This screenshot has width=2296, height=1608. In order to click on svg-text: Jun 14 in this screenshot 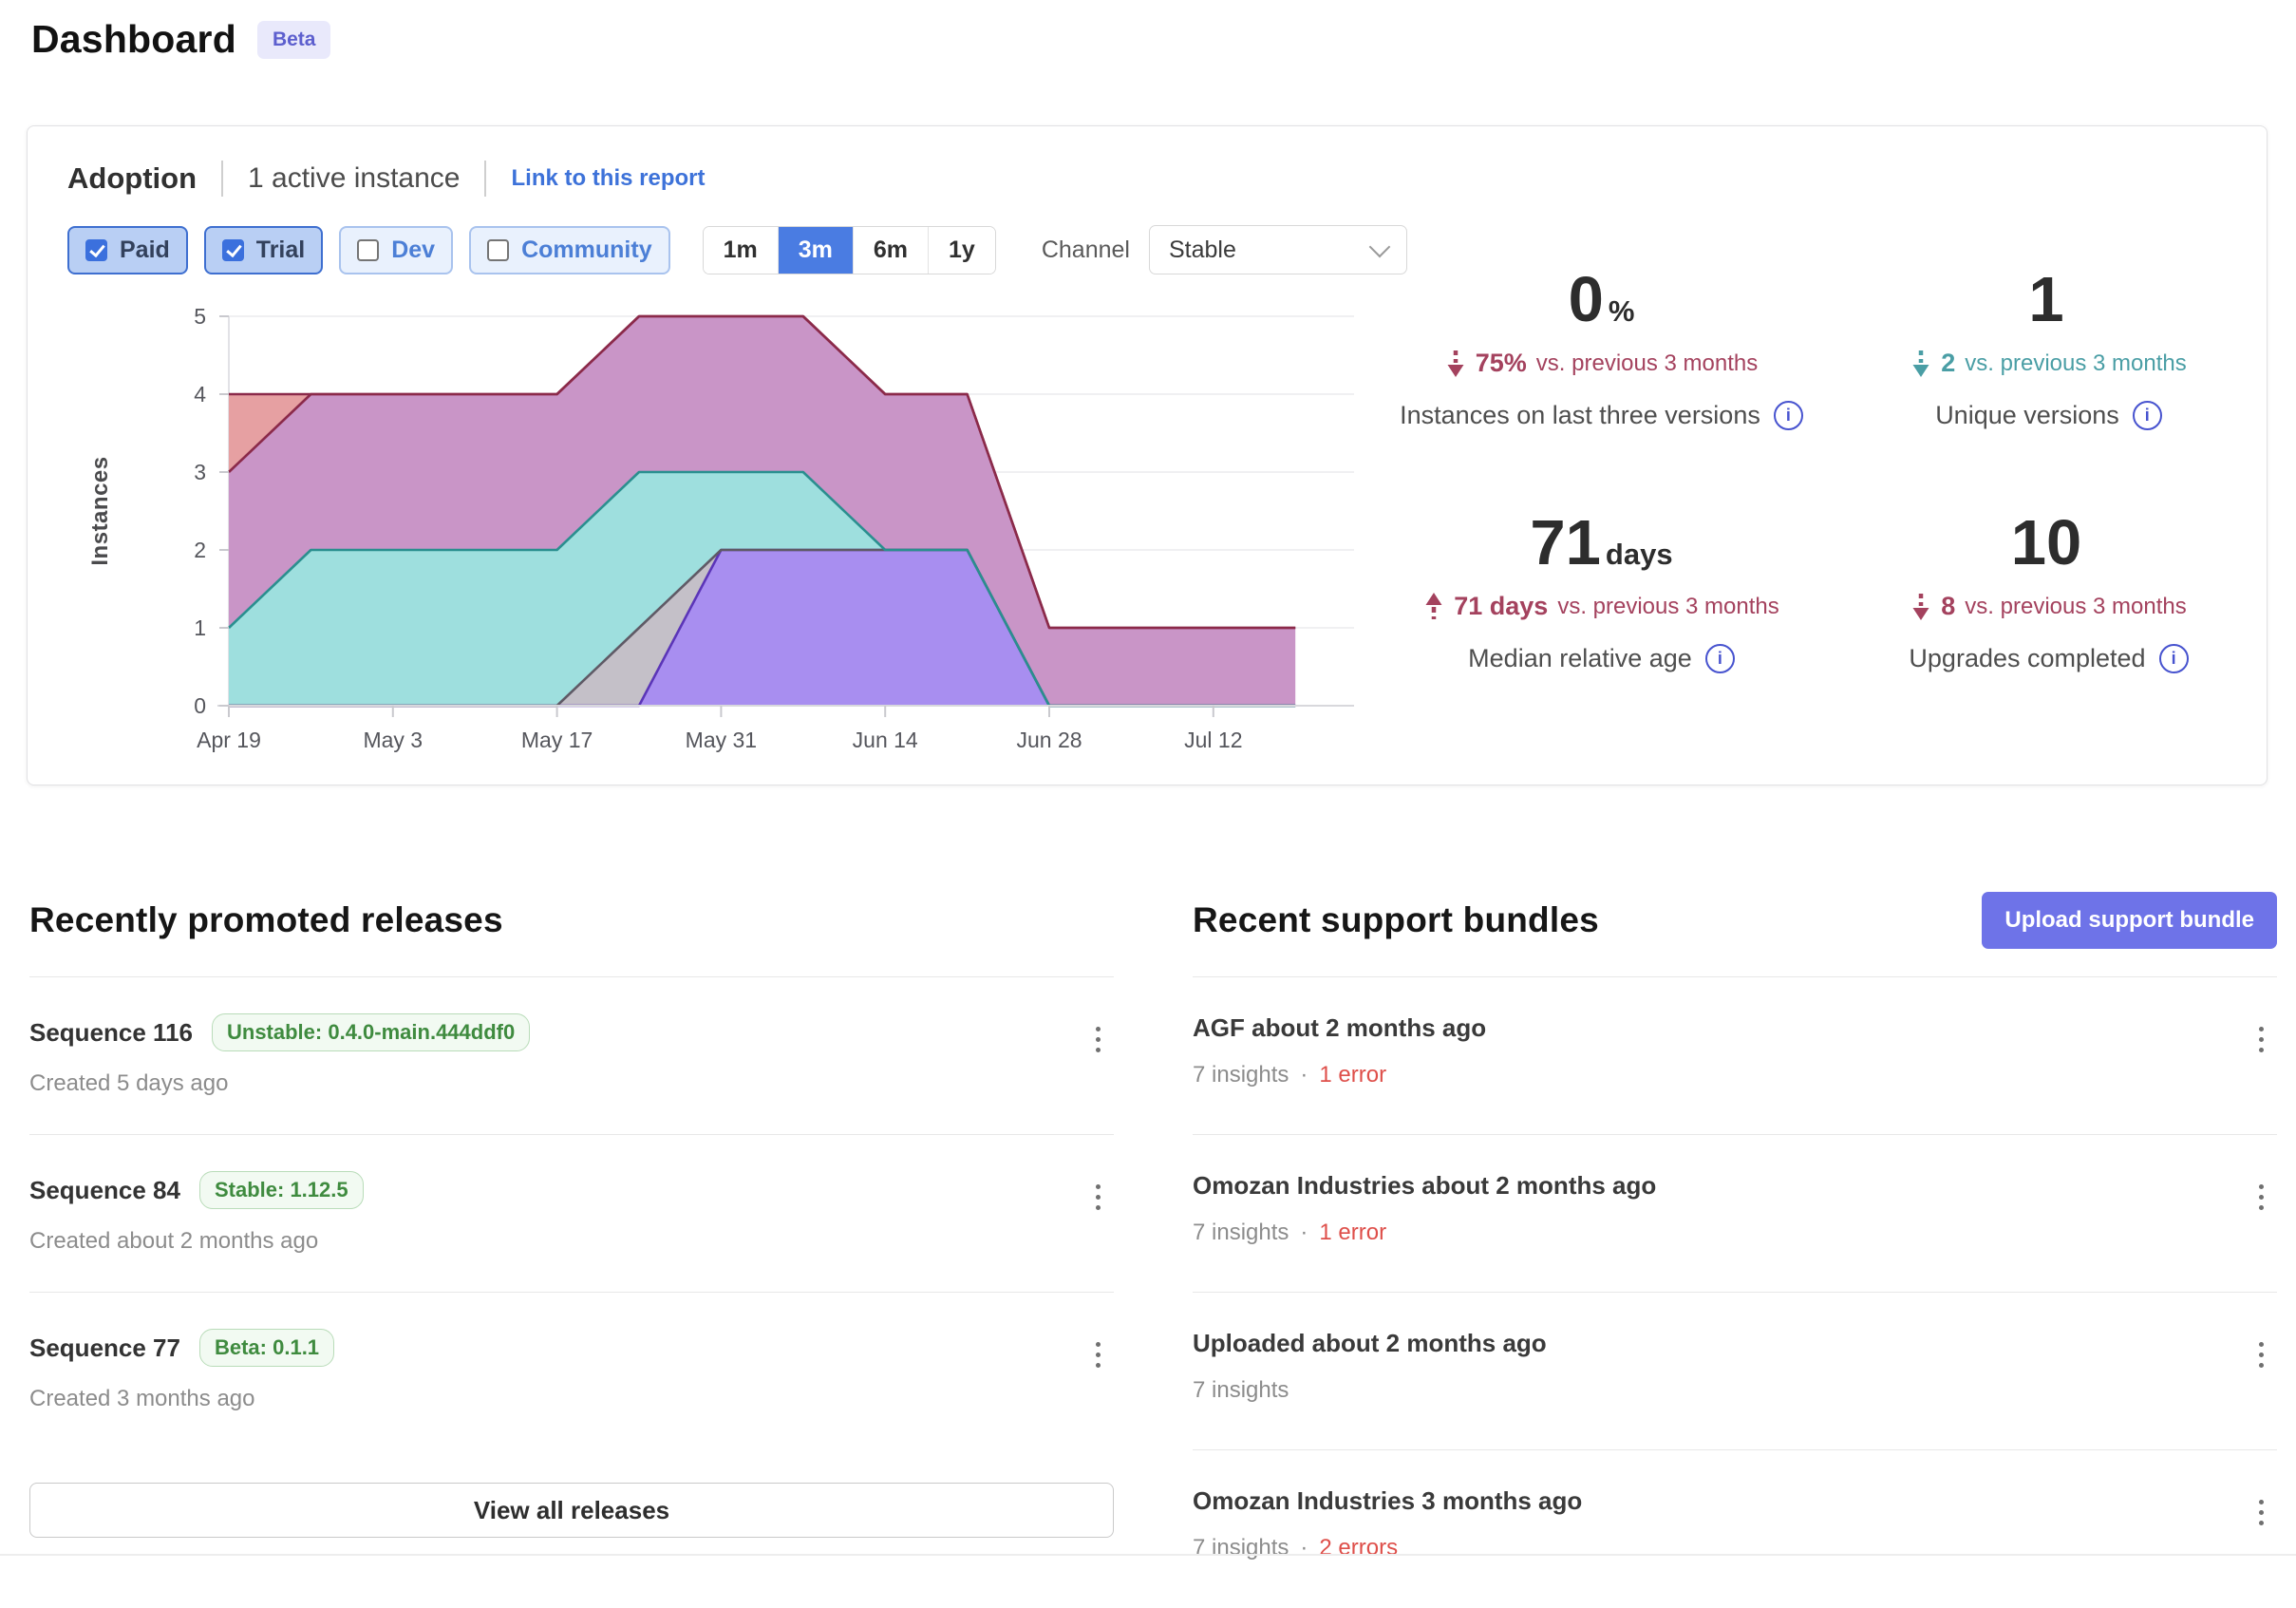, I will do `click(885, 740)`.